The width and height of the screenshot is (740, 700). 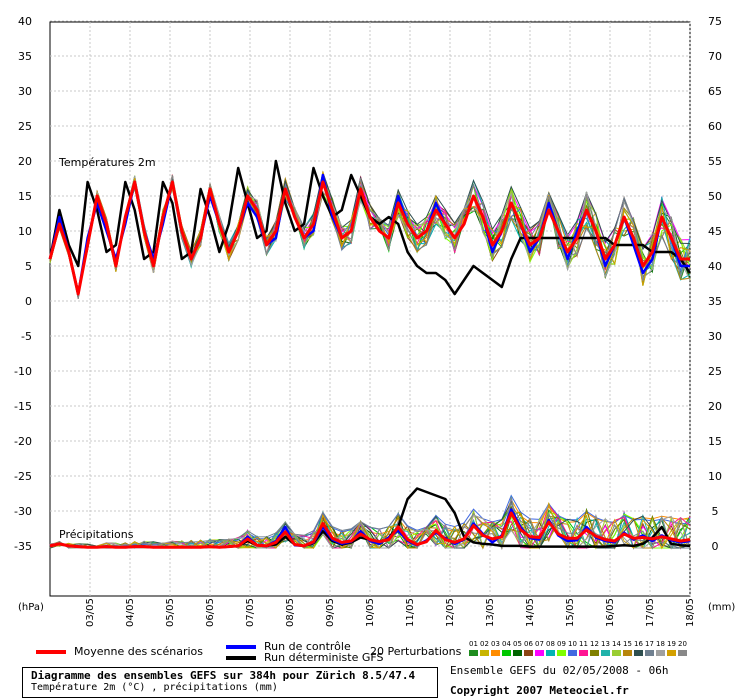 I want to click on x-tick-label: 16/05, so click(x=610, y=612).